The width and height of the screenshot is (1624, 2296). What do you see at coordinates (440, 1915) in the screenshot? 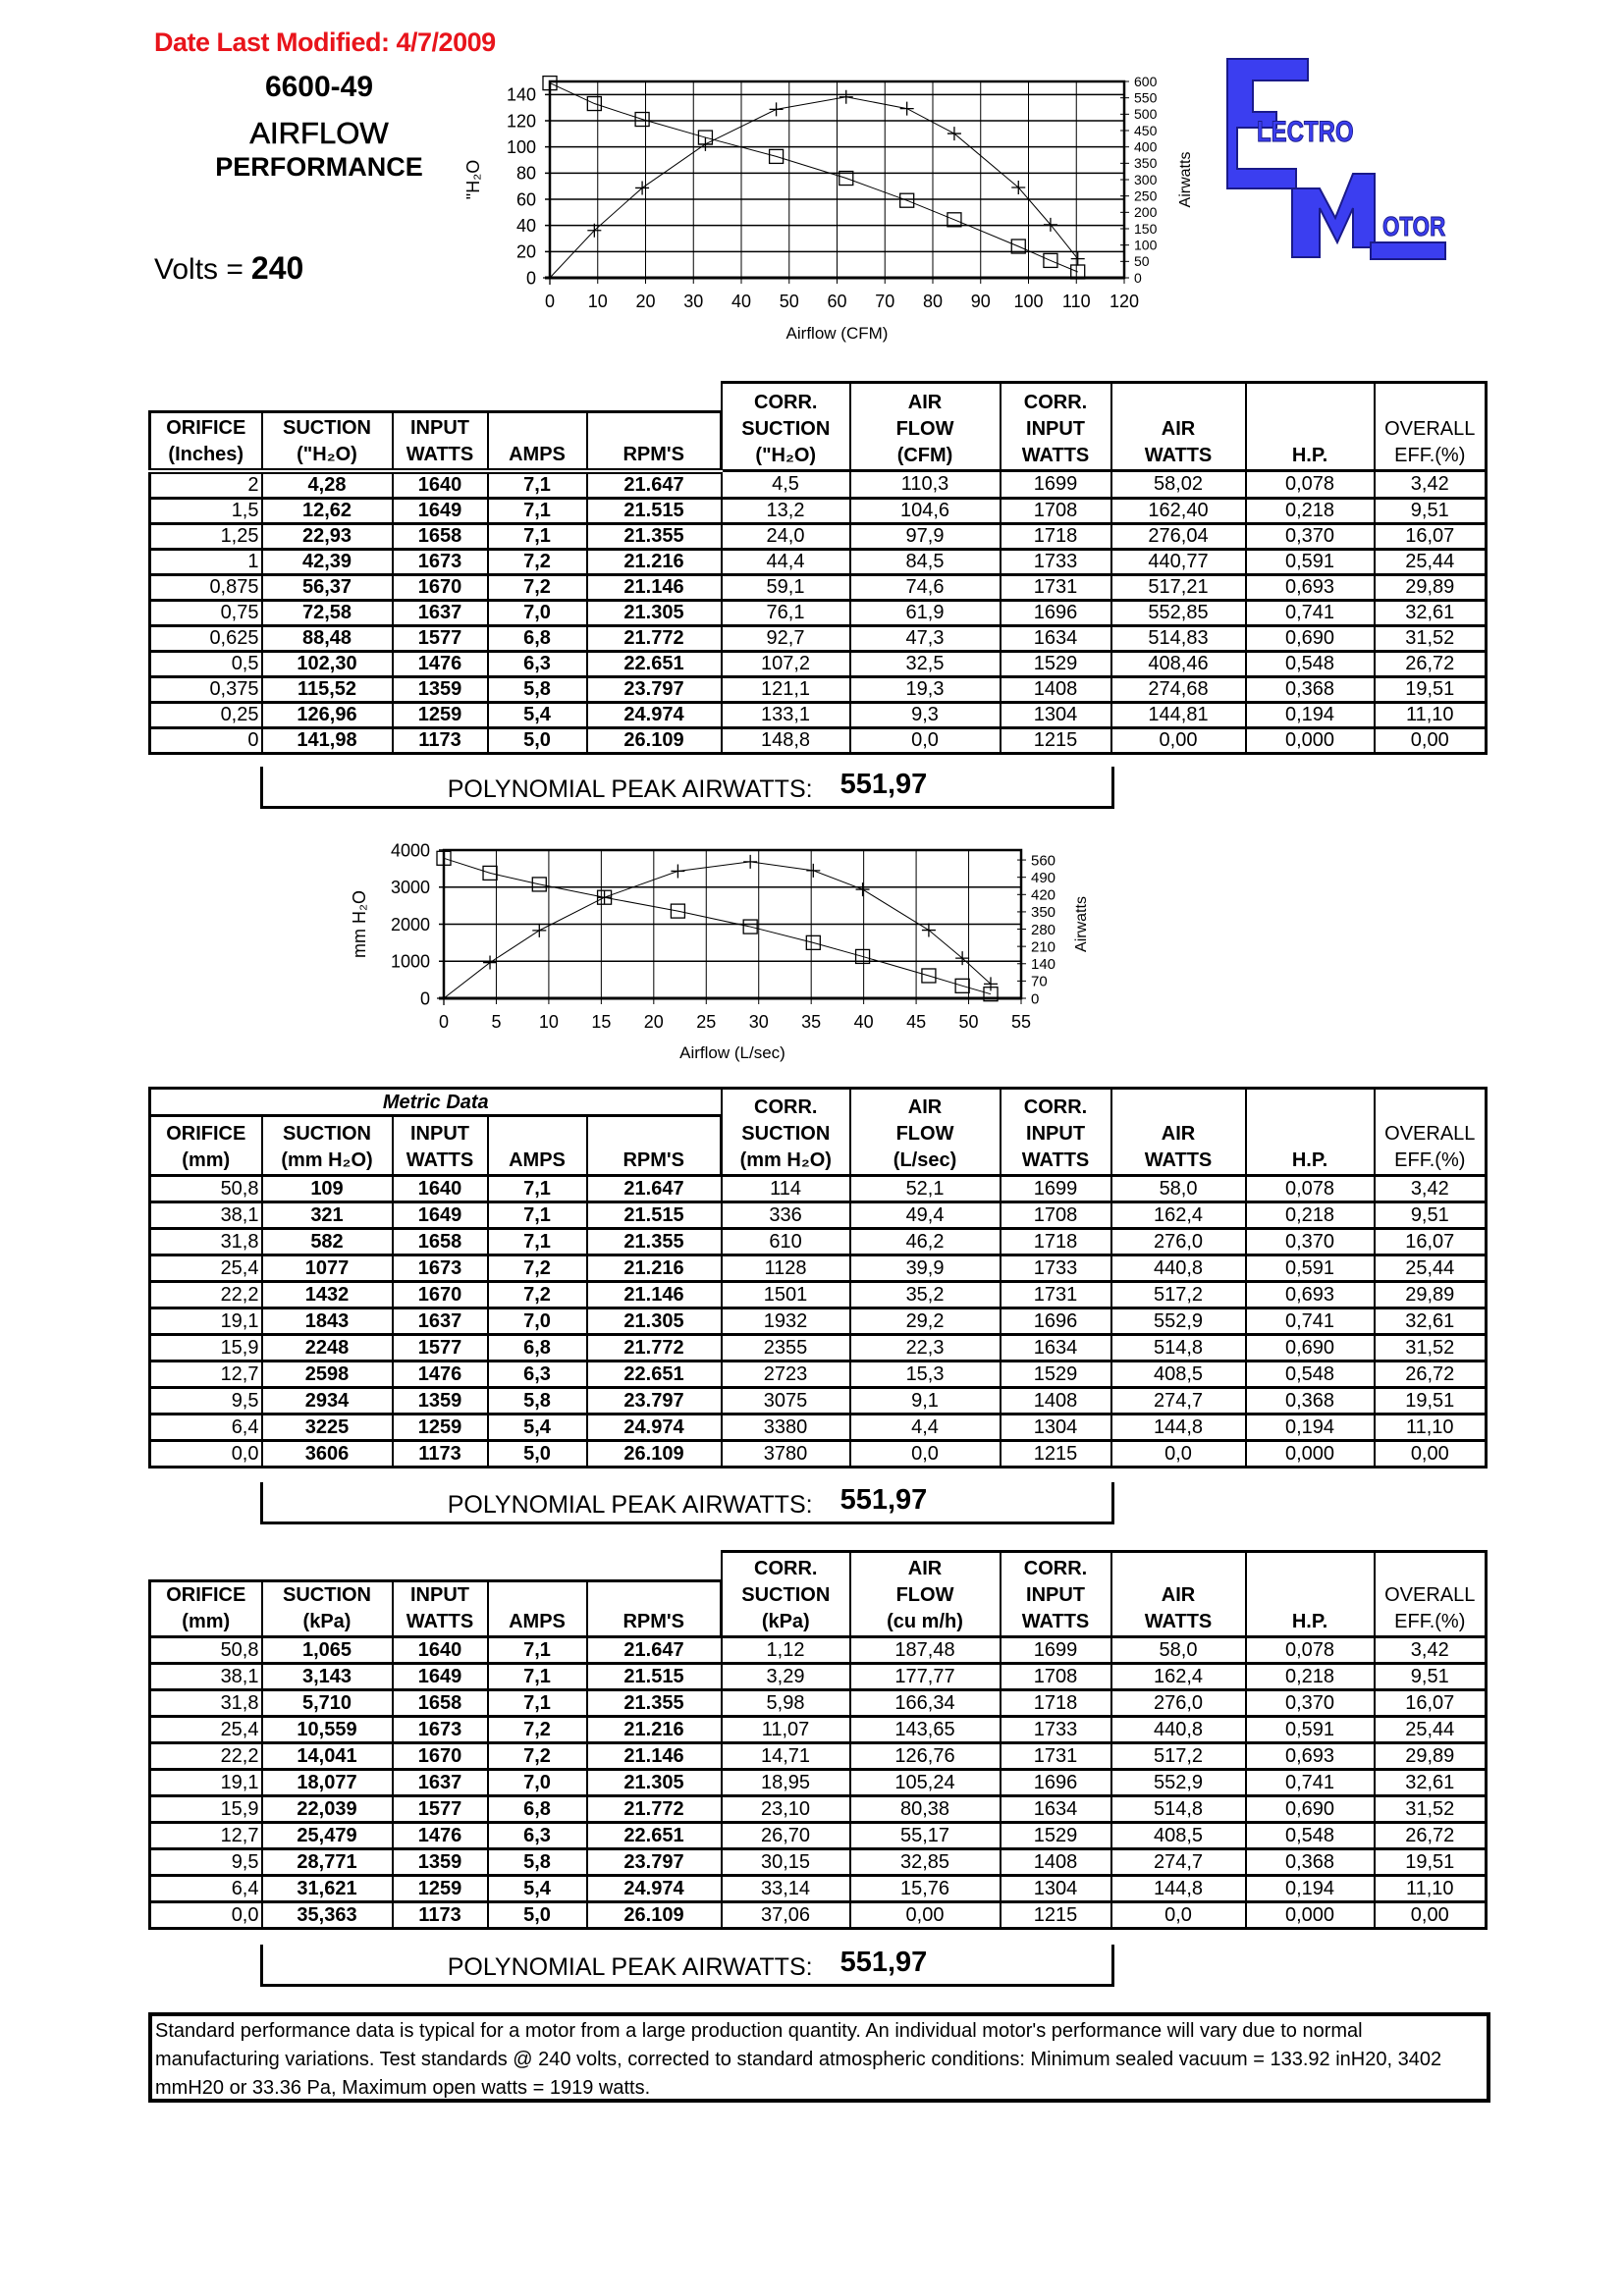
I see `table-cell: 1173` at bounding box center [440, 1915].